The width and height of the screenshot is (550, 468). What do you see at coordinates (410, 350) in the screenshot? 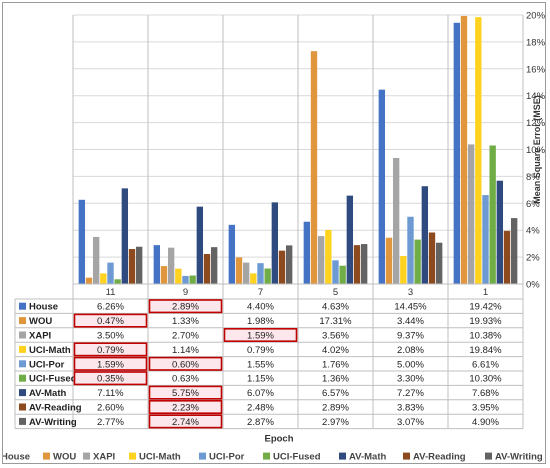
I see `cell-uci-math-epoch-3: 2.08%` at bounding box center [410, 350].